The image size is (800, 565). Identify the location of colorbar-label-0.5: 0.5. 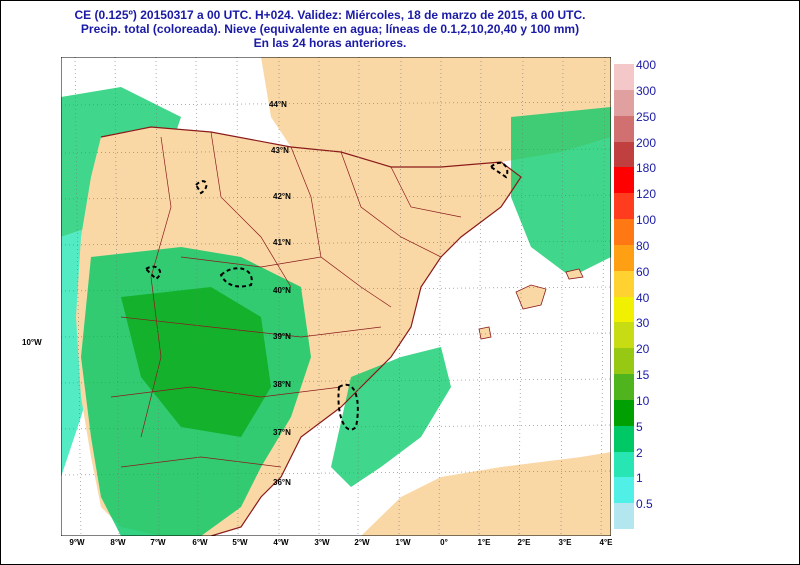
(644, 504).